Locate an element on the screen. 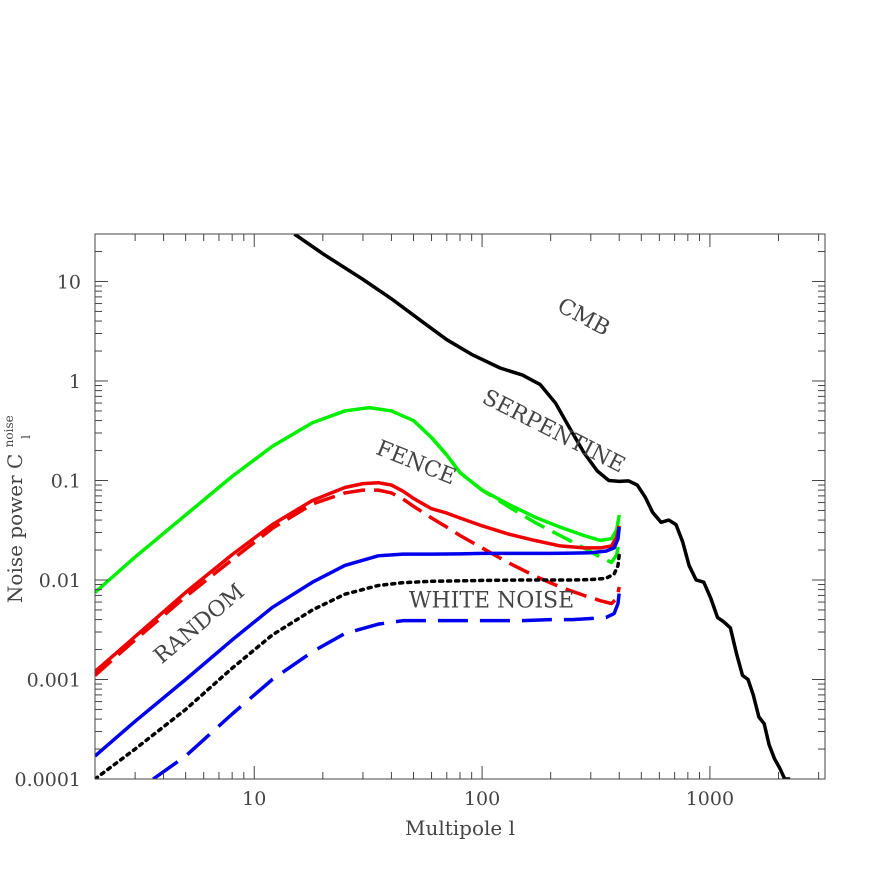 This screenshot has width=872, height=872. annotation-label: WHITE NOISE is located at coordinates (491, 600).